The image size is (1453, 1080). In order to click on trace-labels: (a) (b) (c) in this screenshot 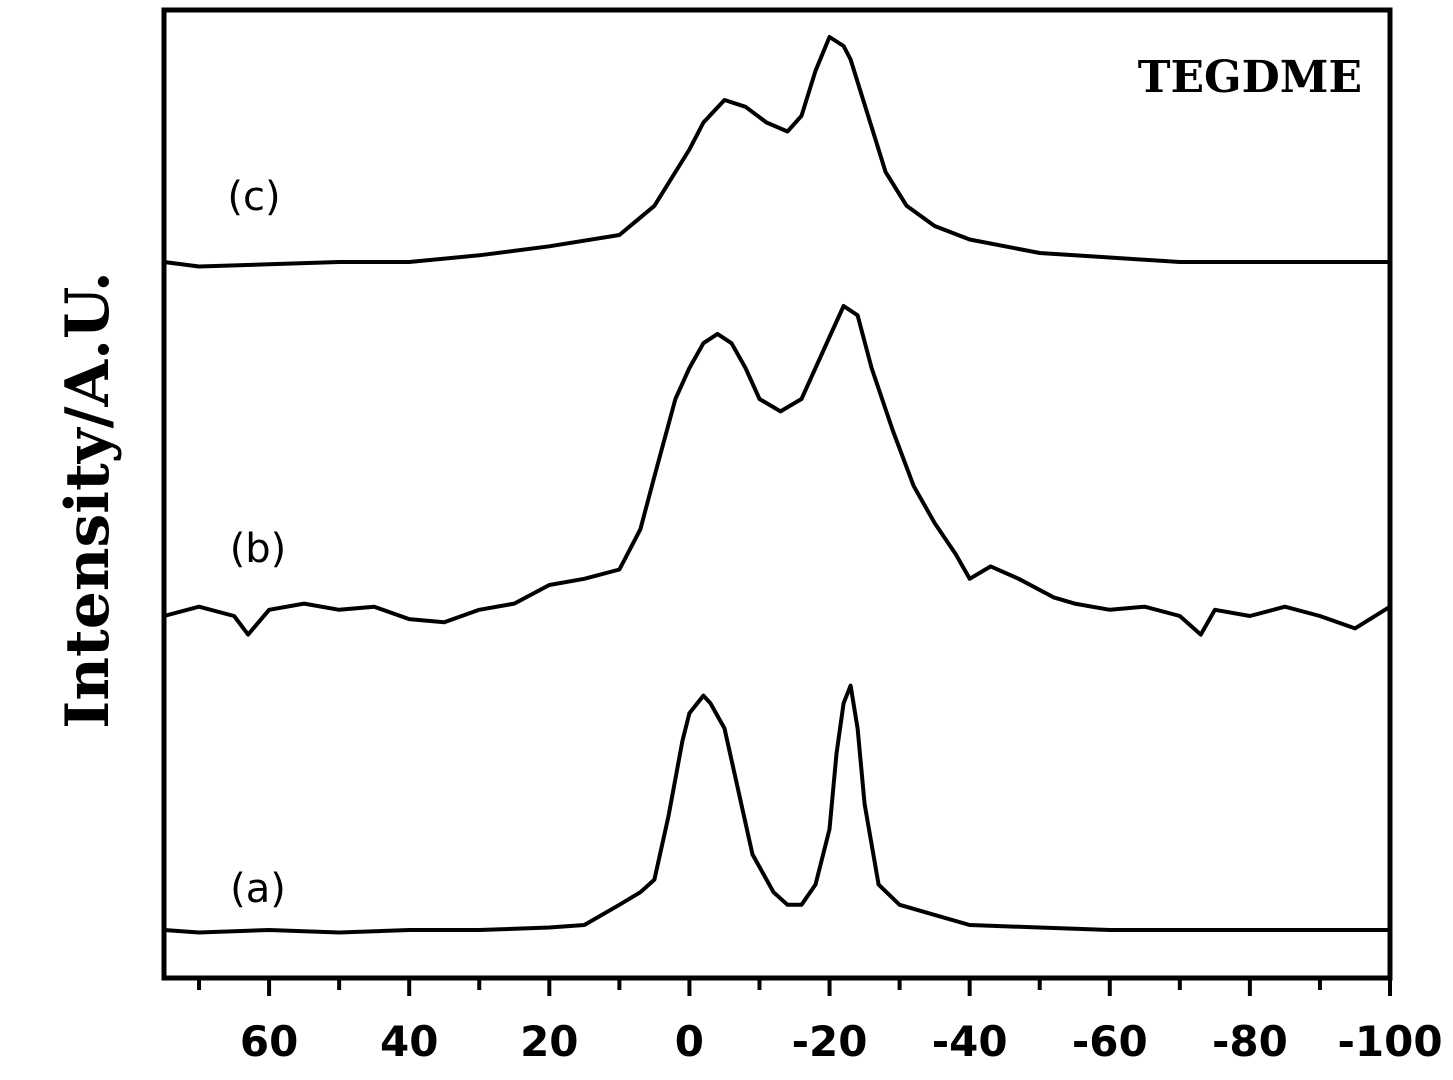, I will do `click(256, 543)`.